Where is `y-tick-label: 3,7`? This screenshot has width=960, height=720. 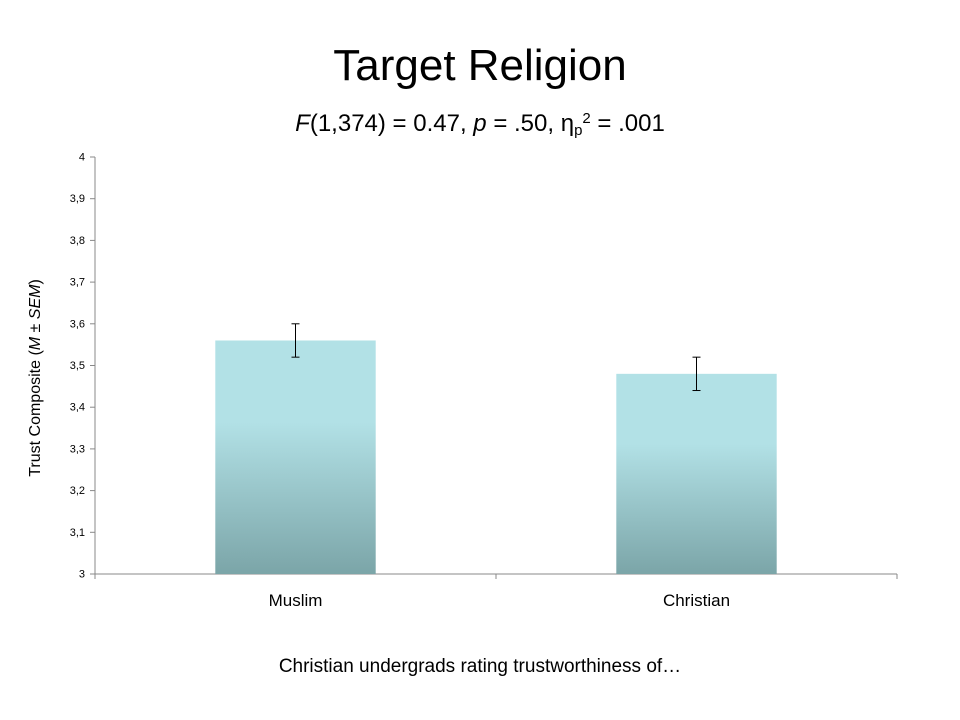
y-tick-label: 3,7 is located at coordinates (77, 283).